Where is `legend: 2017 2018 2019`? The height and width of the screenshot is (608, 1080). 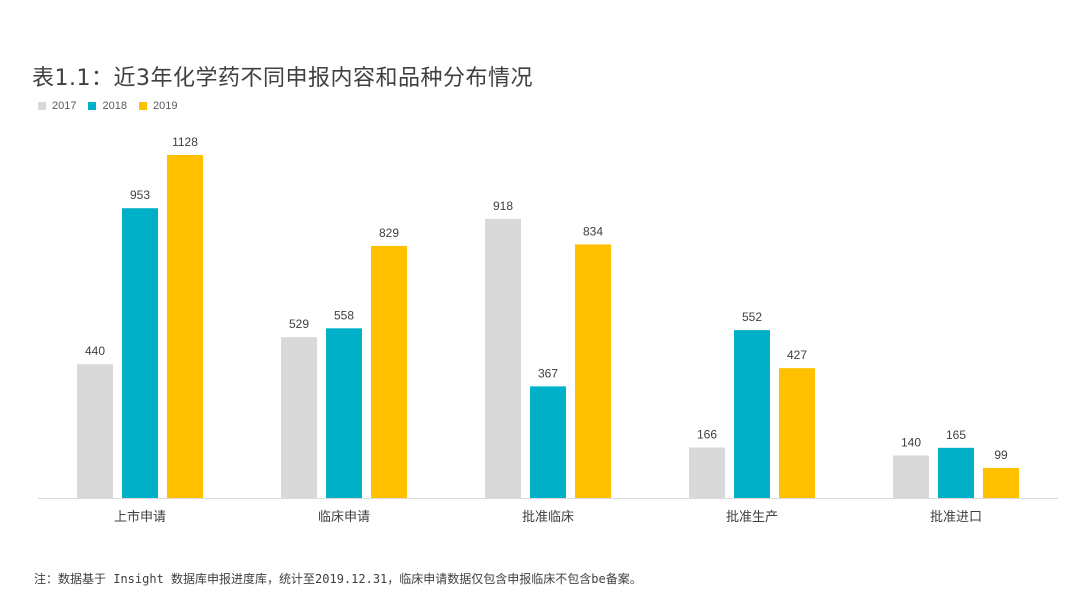
legend: 2017 2018 2019 is located at coordinates (113, 106).